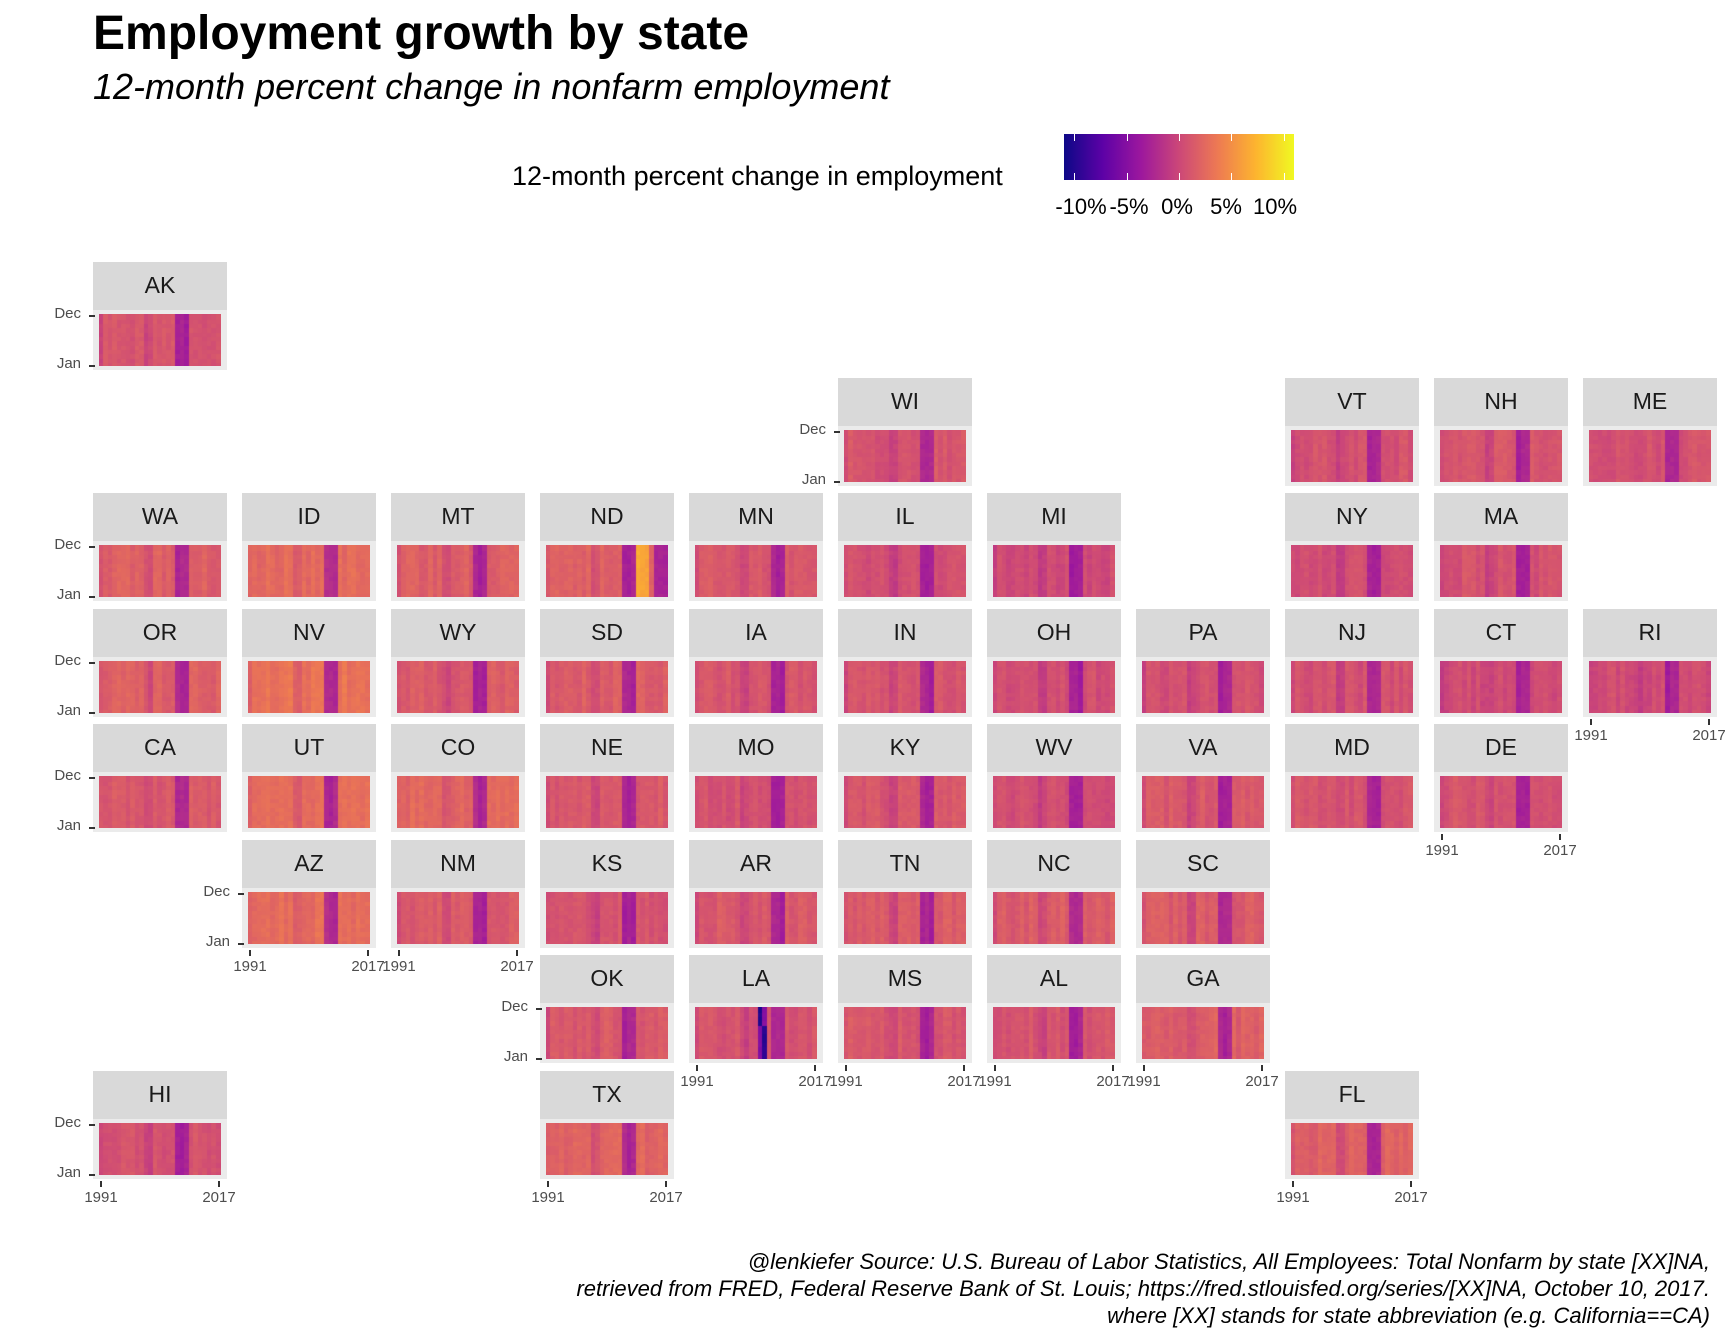 The width and height of the screenshot is (1728, 1344). I want to click on facet-strip-fl: FL, so click(1352, 1094).